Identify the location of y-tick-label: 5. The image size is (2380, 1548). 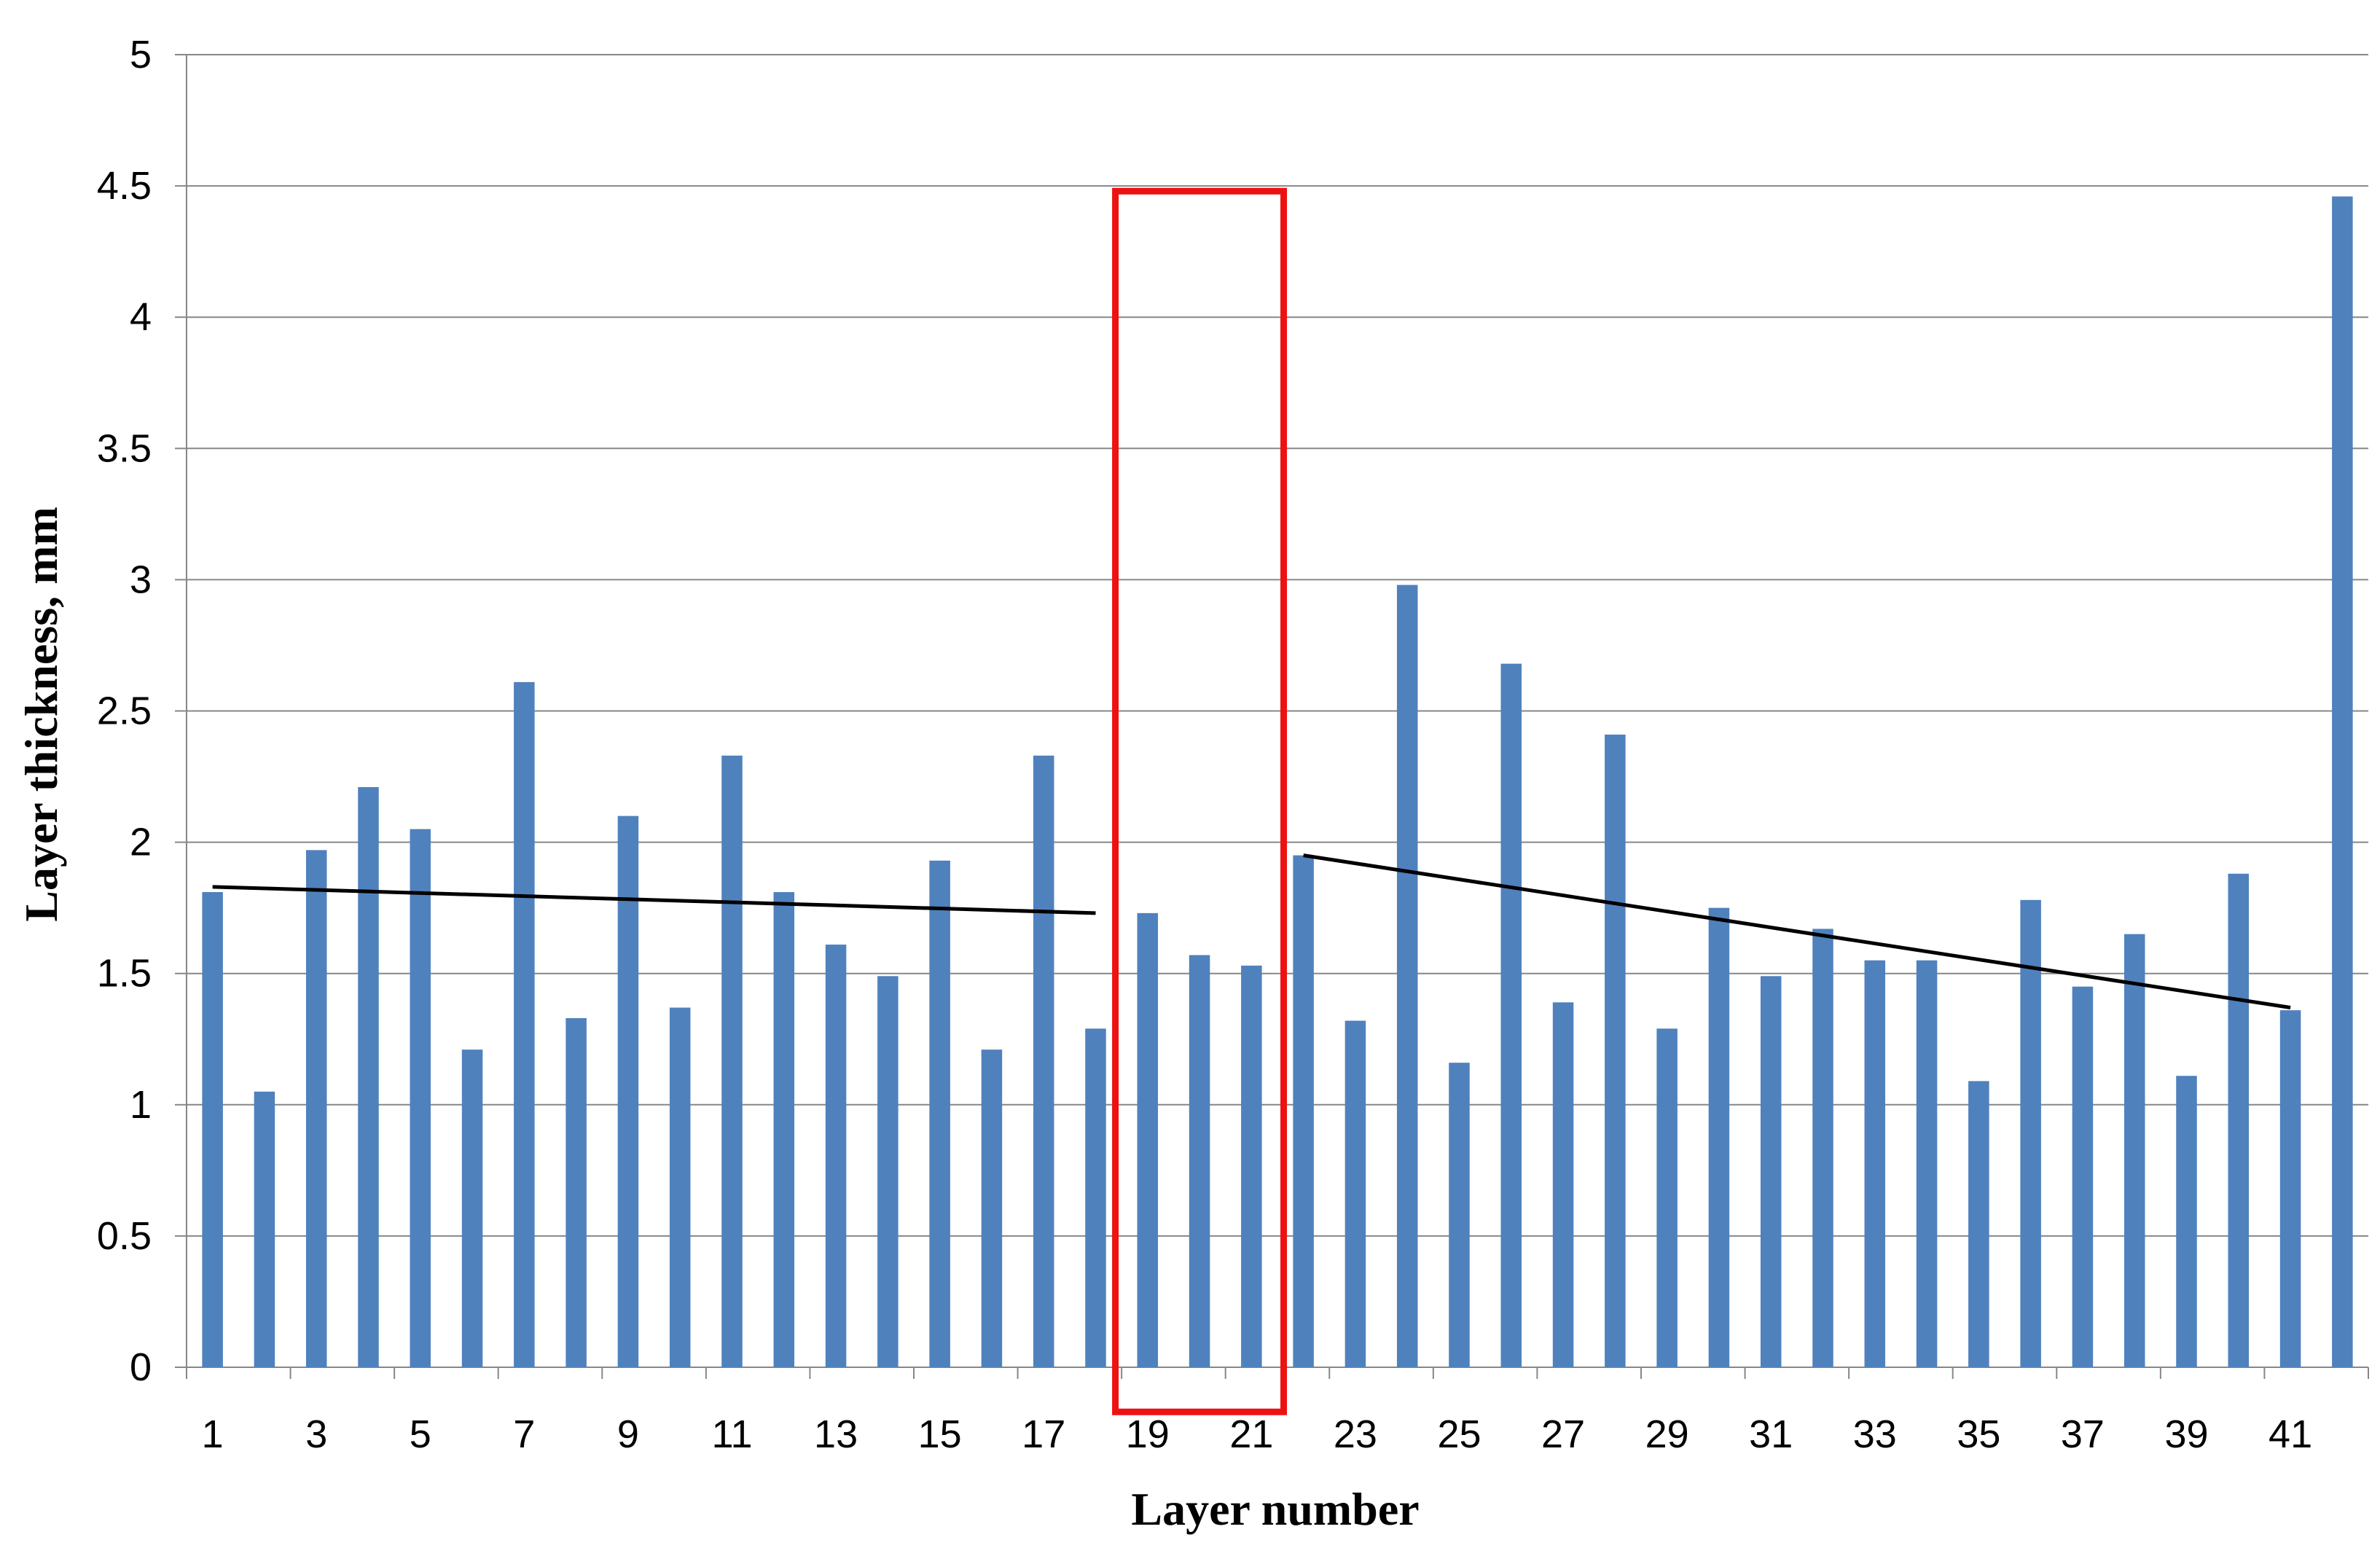
(141, 55).